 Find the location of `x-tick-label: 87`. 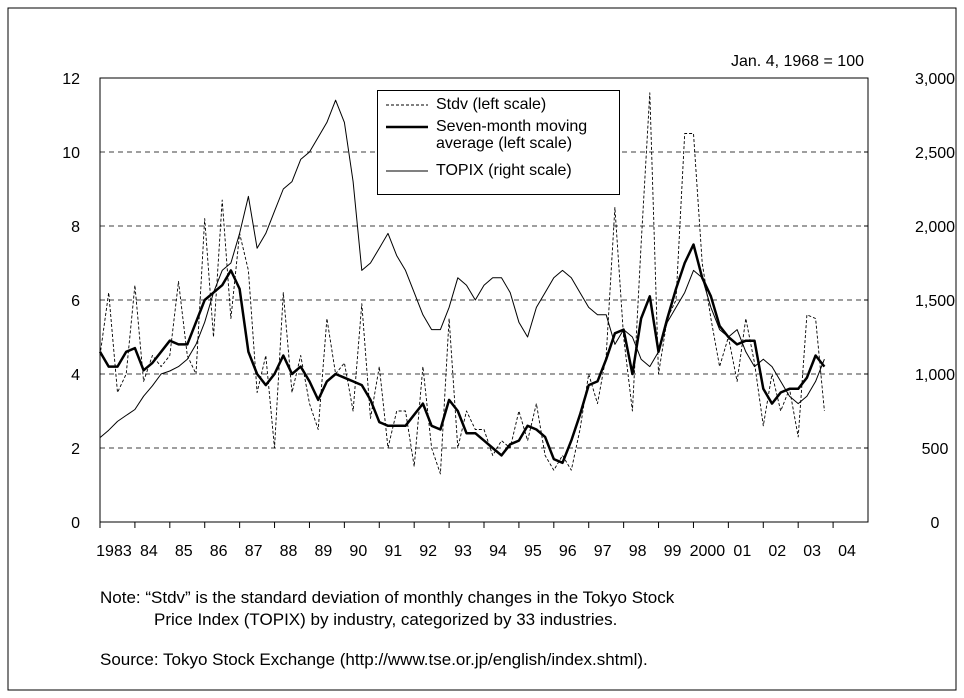

x-tick-label: 87 is located at coordinates (254, 551).